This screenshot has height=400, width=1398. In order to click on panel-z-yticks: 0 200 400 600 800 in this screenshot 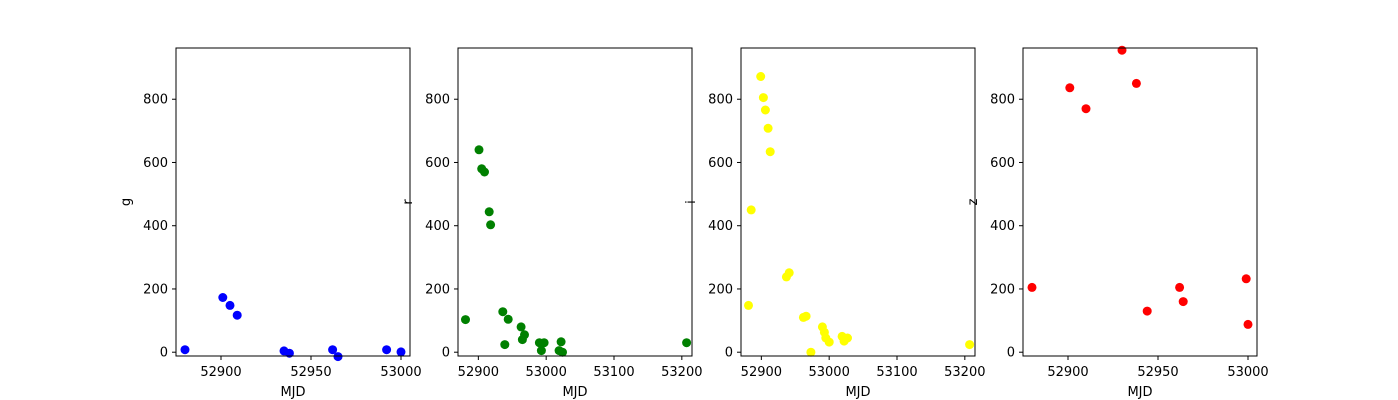, I will do `click(1006, 227)`.